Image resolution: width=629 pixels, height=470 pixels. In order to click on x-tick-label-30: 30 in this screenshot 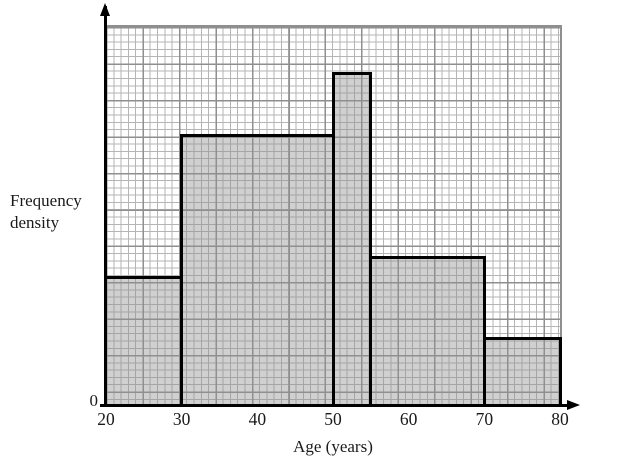, I will do `click(181, 419)`.